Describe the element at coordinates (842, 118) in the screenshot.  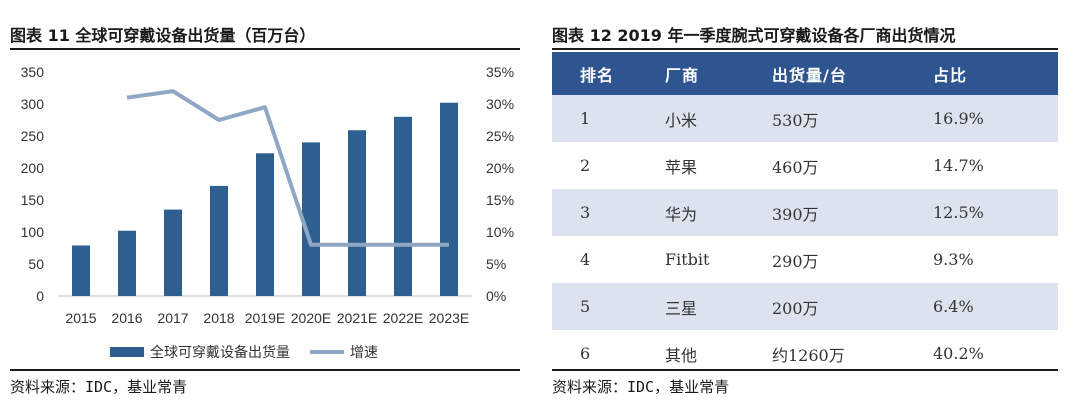
I see `cell-shipments: 530万` at that location.